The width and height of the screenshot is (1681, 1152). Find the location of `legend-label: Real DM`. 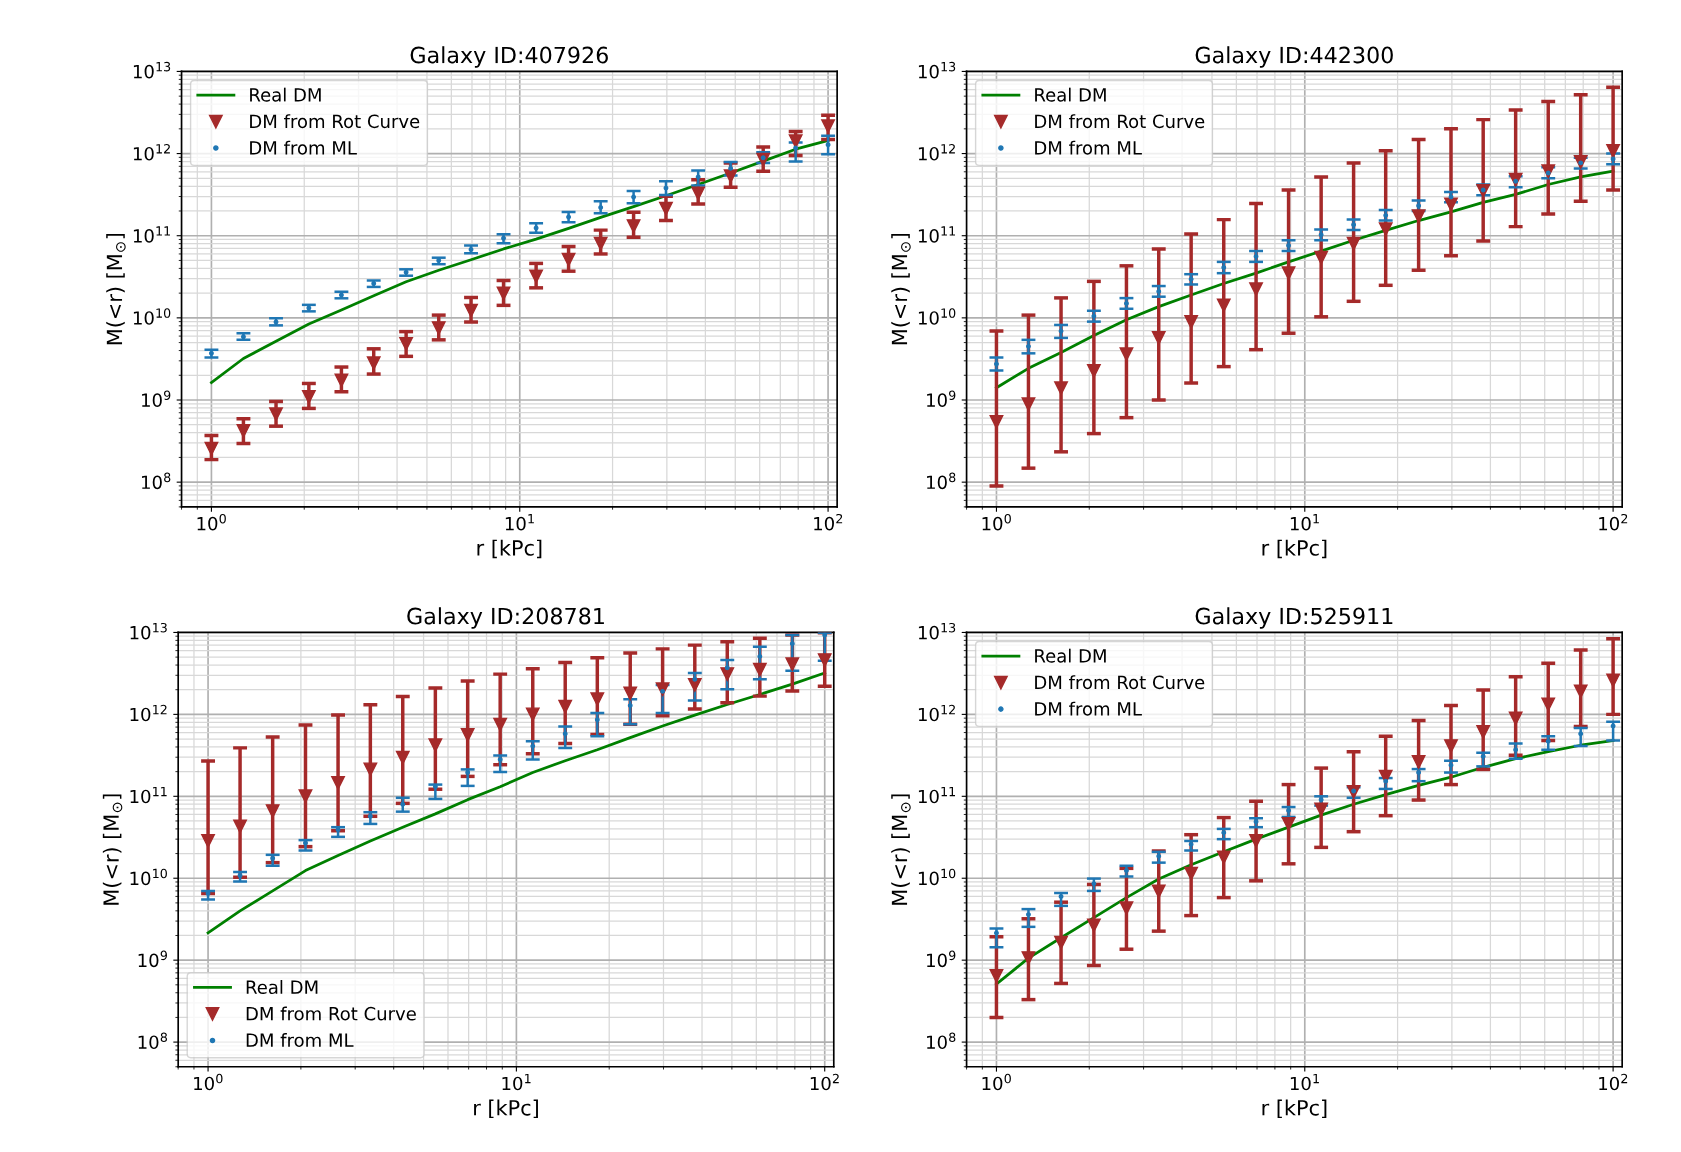

legend-label: Real DM is located at coordinates (1070, 655).